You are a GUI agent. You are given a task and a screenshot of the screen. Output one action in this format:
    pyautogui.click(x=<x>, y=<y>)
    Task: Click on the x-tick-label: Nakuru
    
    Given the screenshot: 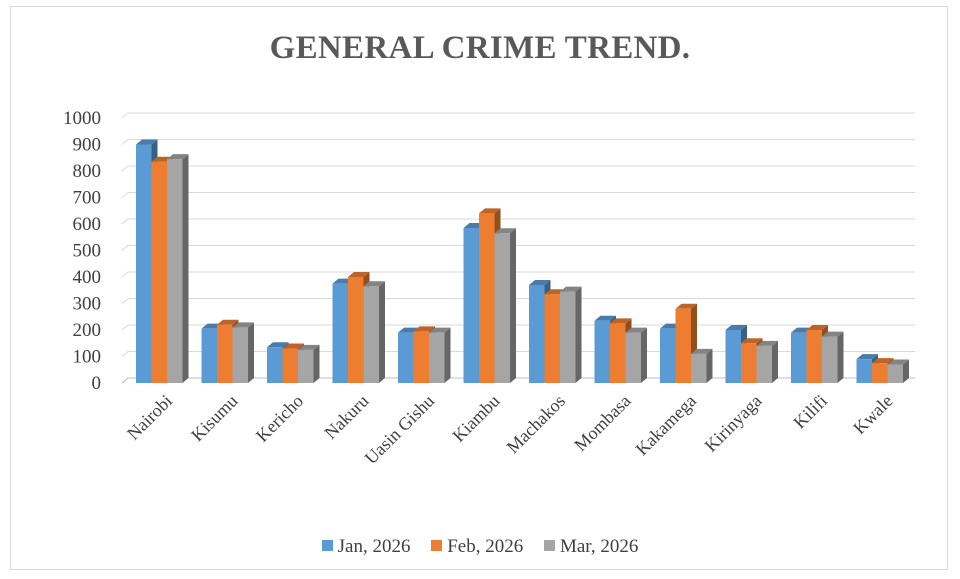 What is the action you would take?
    pyautogui.click(x=346, y=417)
    